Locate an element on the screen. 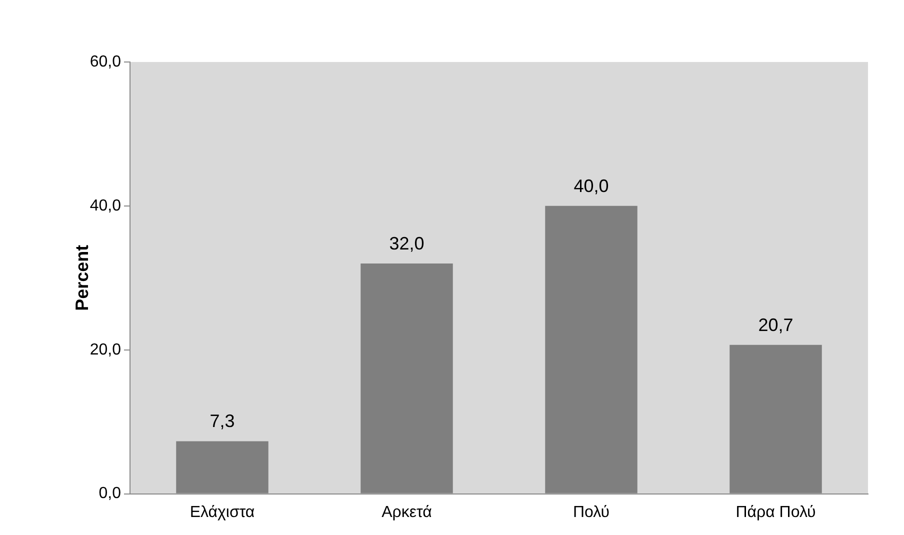 Image resolution: width=904 pixels, height=535 pixels. y-tick-label: 40,0 is located at coordinates (106, 205).